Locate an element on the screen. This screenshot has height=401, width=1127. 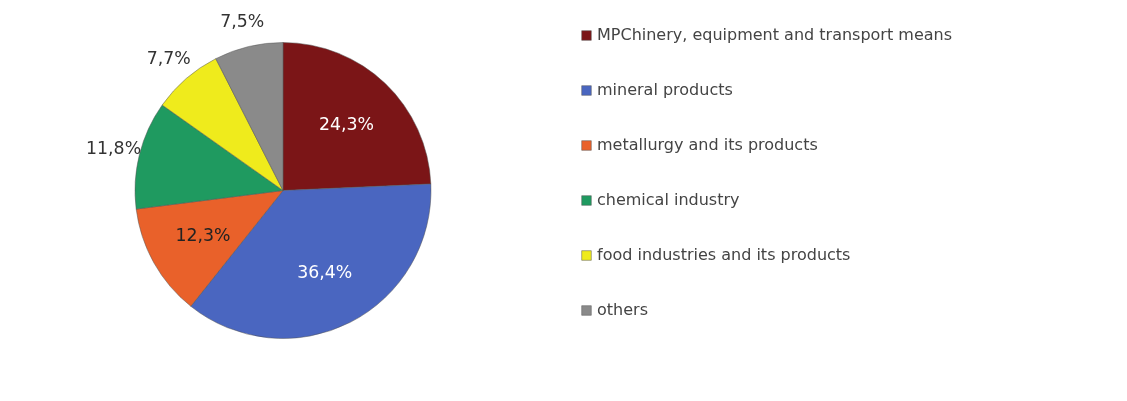
data-label: 7,5% is located at coordinates (242, 20).